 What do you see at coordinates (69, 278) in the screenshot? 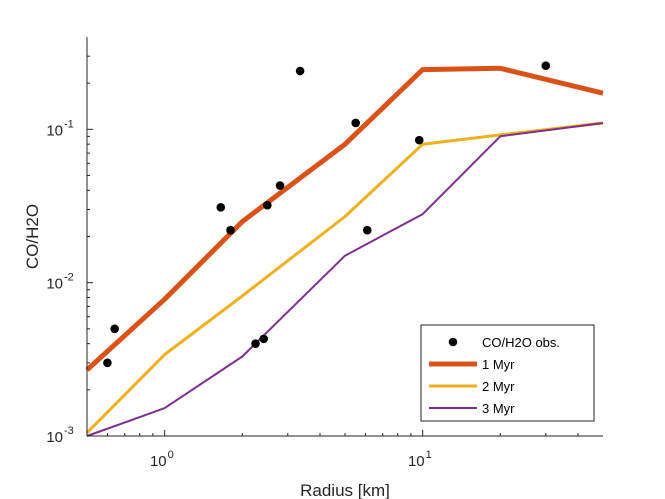
I see `y-tick-label-exponent: -2` at bounding box center [69, 278].